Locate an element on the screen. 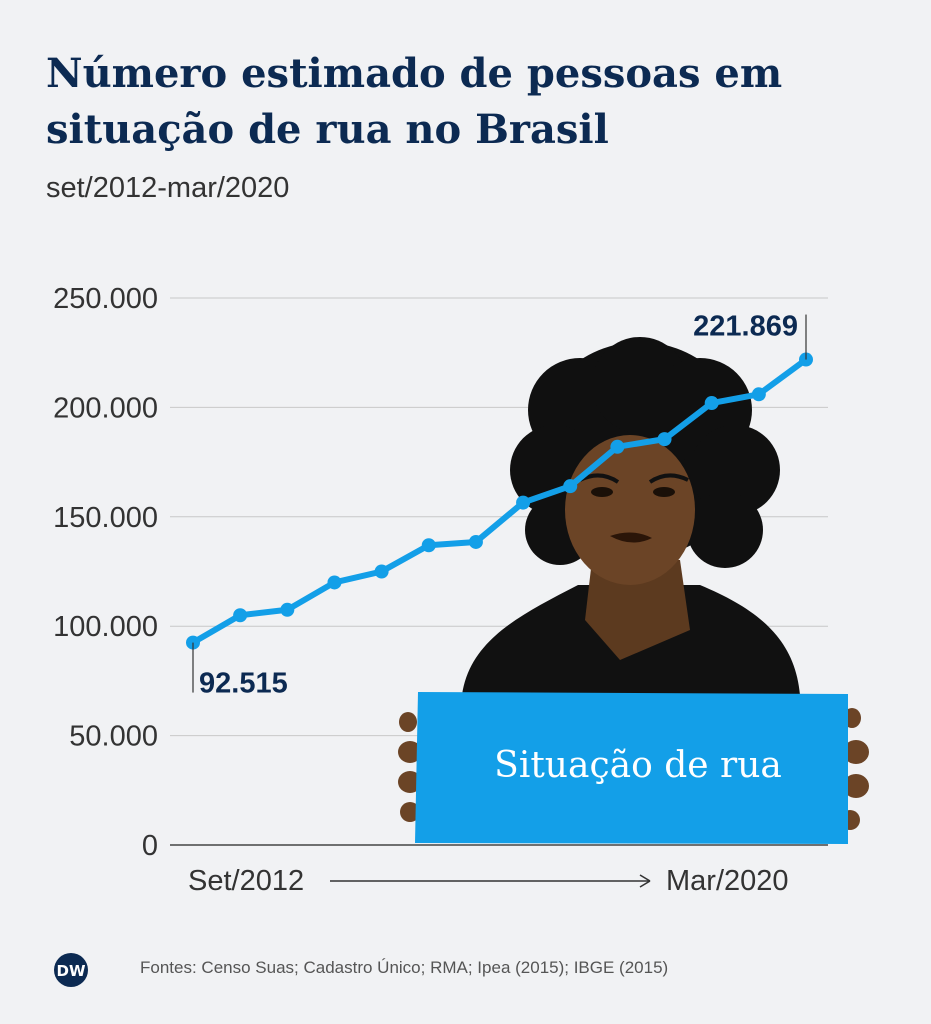  chart-subtitle: set/2012-mar/2020 is located at coordinates (168, 188).